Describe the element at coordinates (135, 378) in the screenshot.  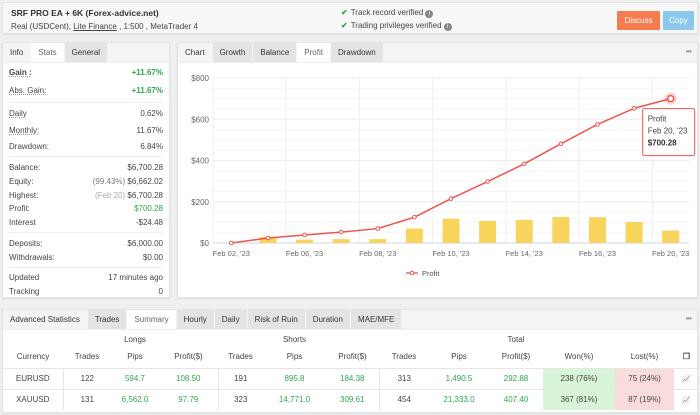
I see `table-cell: 594.7` at that location.